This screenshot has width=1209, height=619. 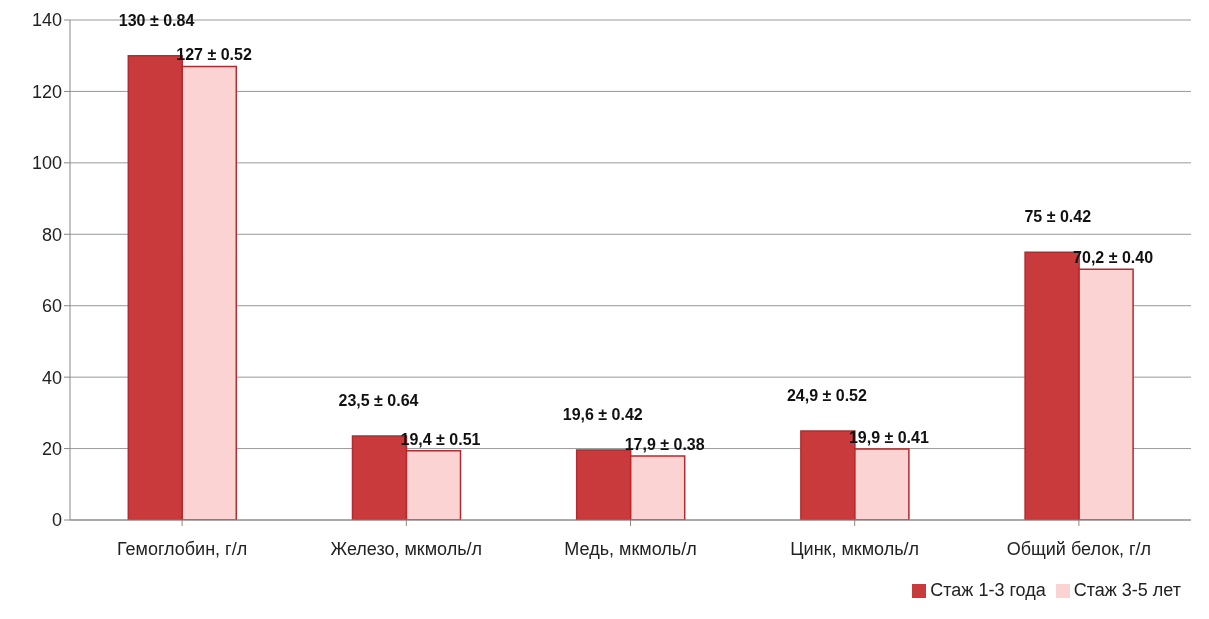 What do you see at coordinates (46, 91) in the screenshot?
I see `y-tick-label: 120` at bounding box center [46, 91].